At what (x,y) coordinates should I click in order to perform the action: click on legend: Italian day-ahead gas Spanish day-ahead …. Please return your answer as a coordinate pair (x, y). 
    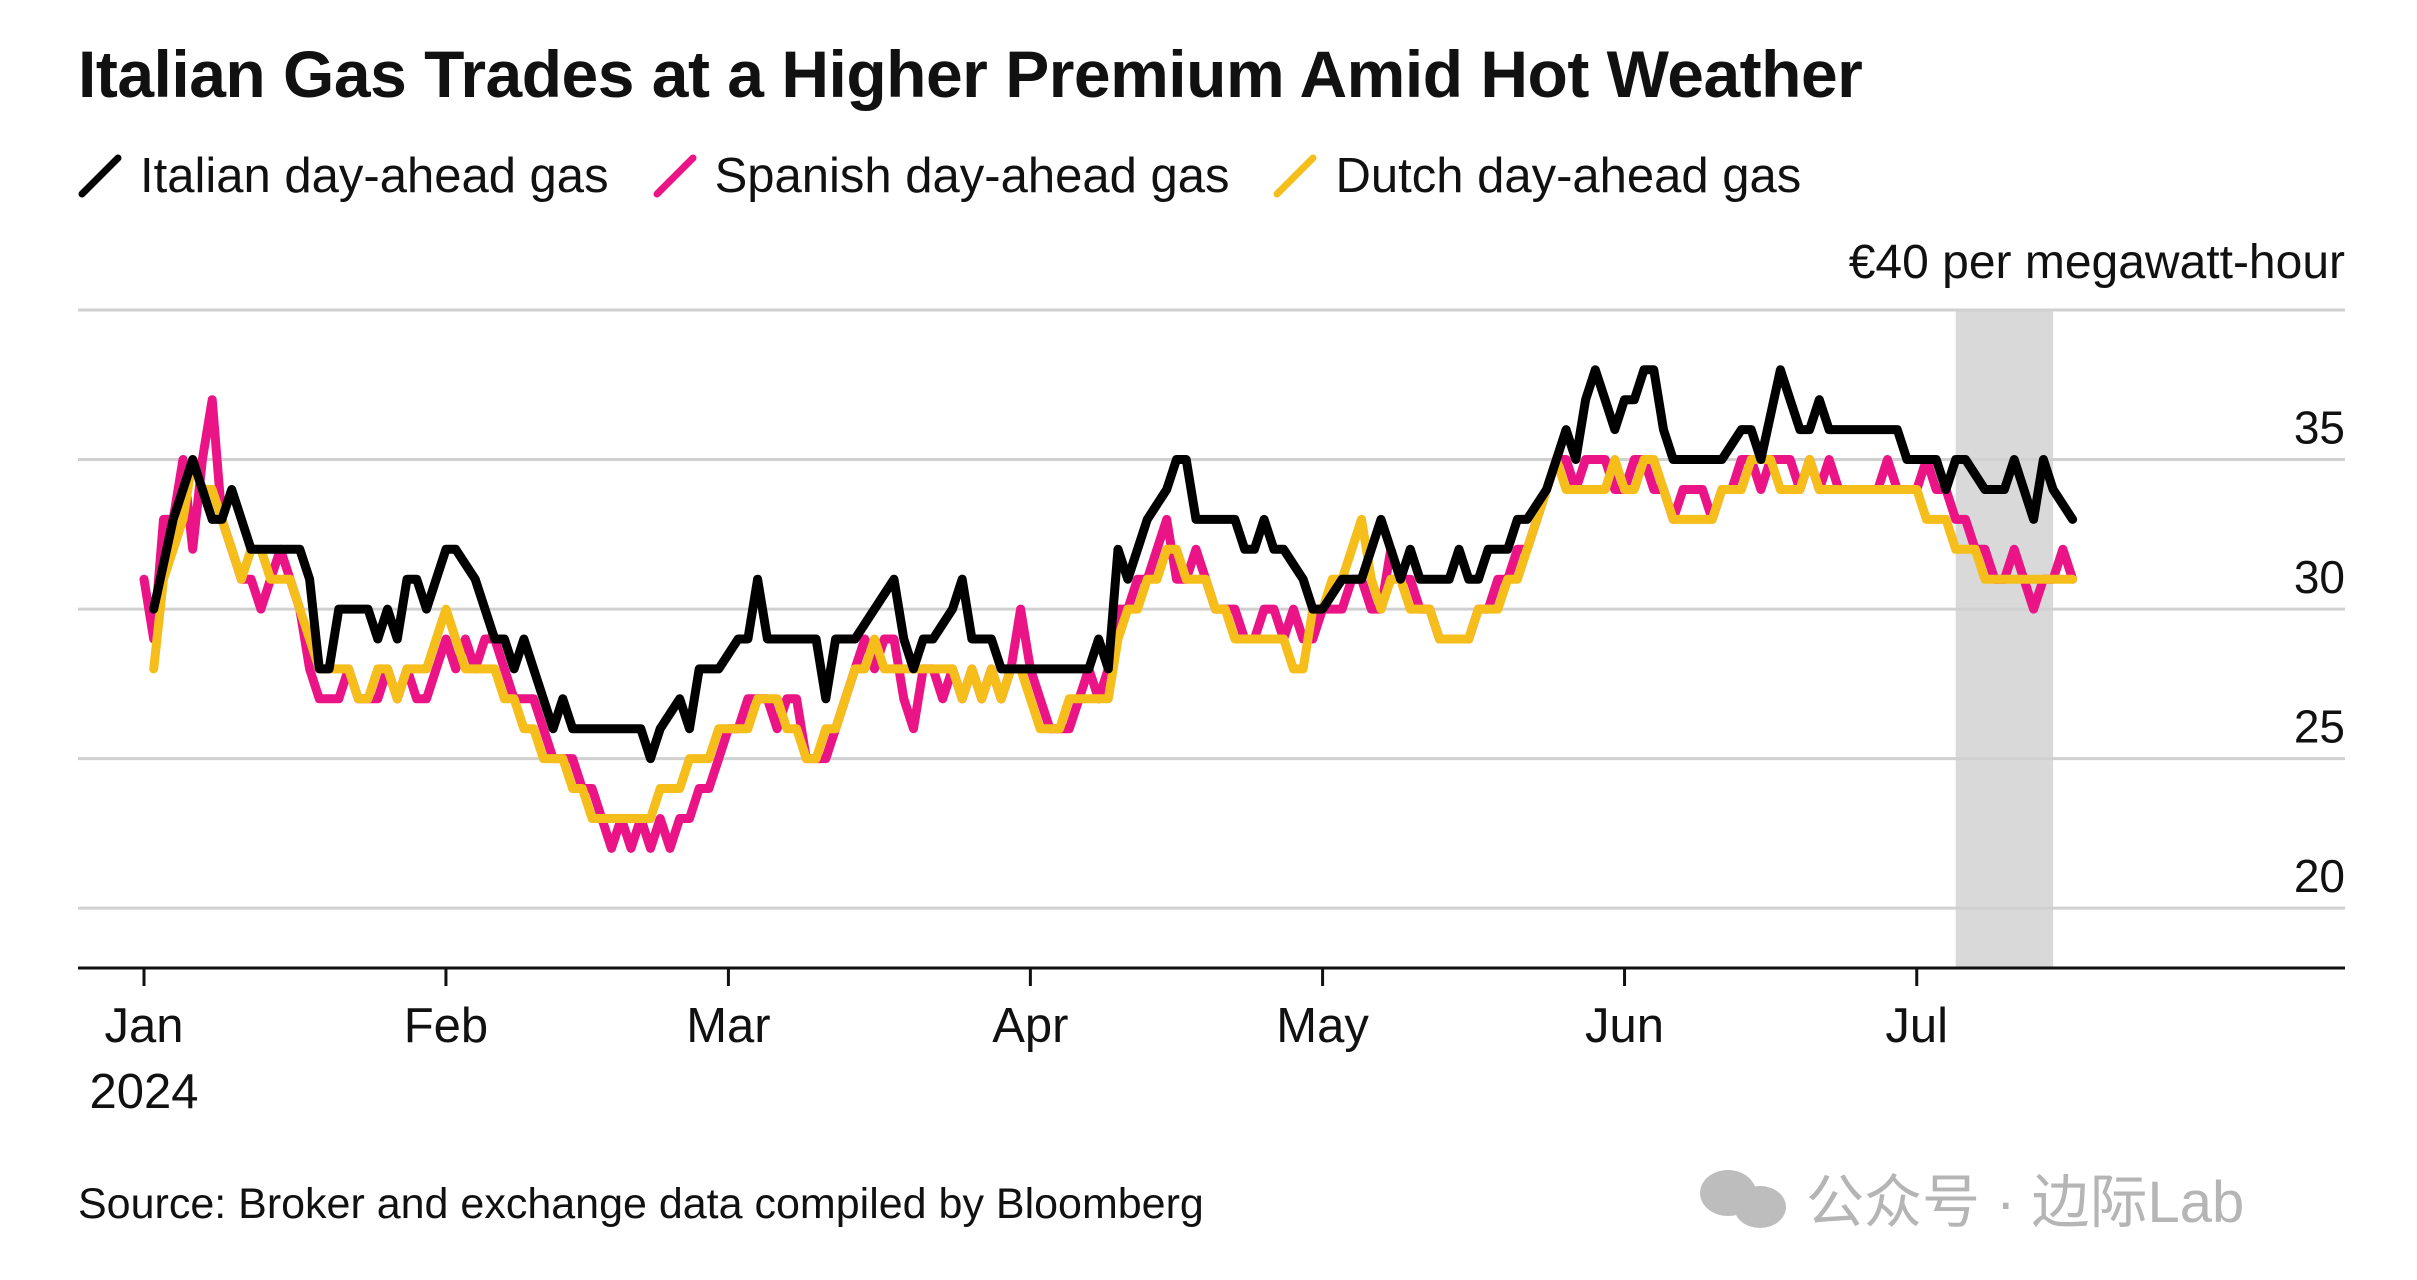
    Looking at the image, I should click on (939, 176).